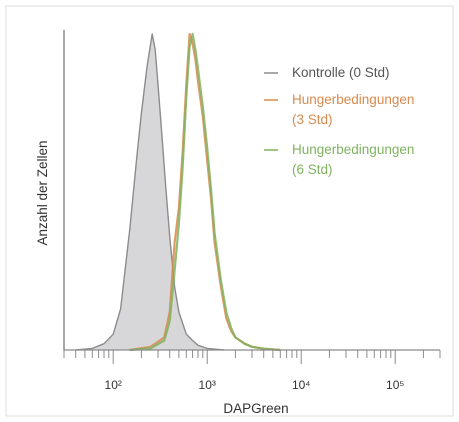 This screenshot has height=422, width=459. What do you see at coordinates (341, 72) in the screenshot?
I see `legend-label-0-0: Kontrolle (0 Std)` at bounding box center [341, 72].